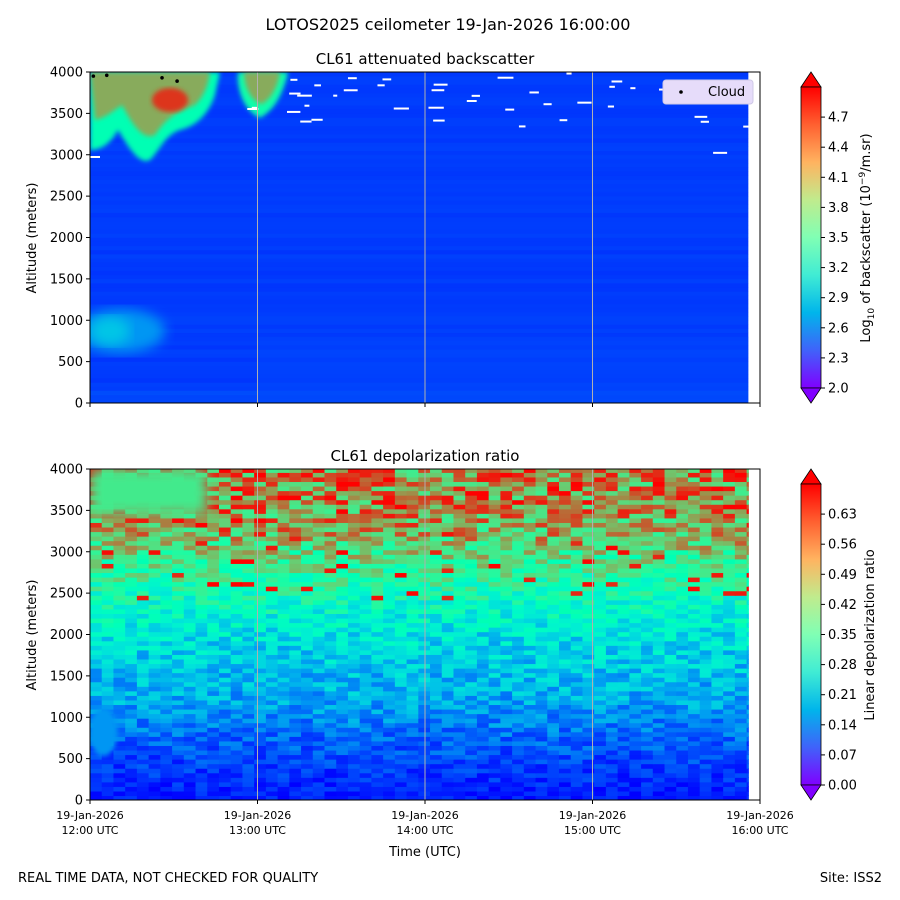 The image size is (900, 900). What do you see at coordinates (838, 298) in the screenshot?
I see `colorbar-tick-label: 2.9` at bounding box center [838, 298].